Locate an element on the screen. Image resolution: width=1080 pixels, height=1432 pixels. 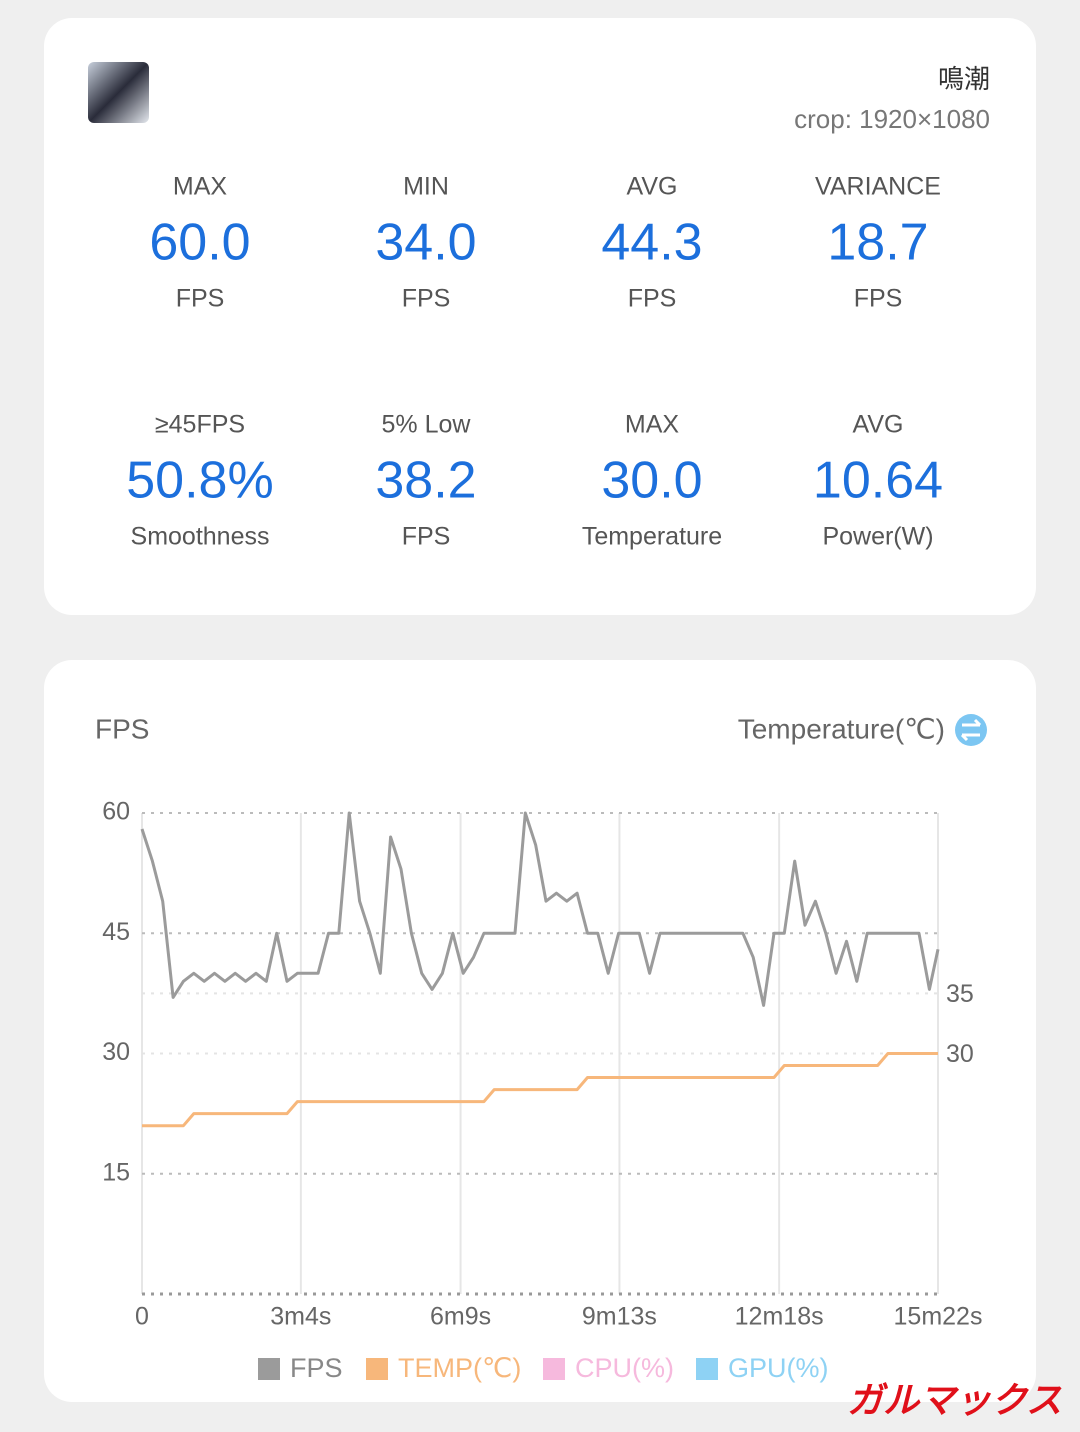
game-icon is located at coordinates (118, 92).